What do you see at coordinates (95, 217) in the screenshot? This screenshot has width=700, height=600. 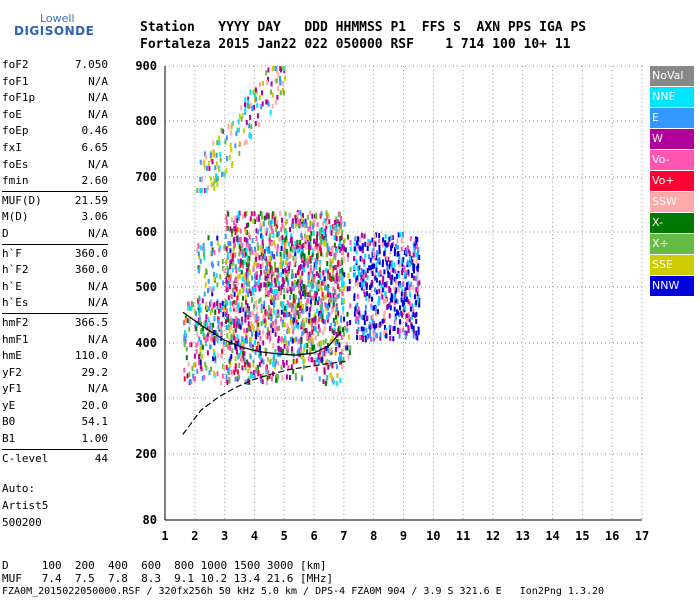 I see `param-value: 3.06` at bounding box center [95, 217].